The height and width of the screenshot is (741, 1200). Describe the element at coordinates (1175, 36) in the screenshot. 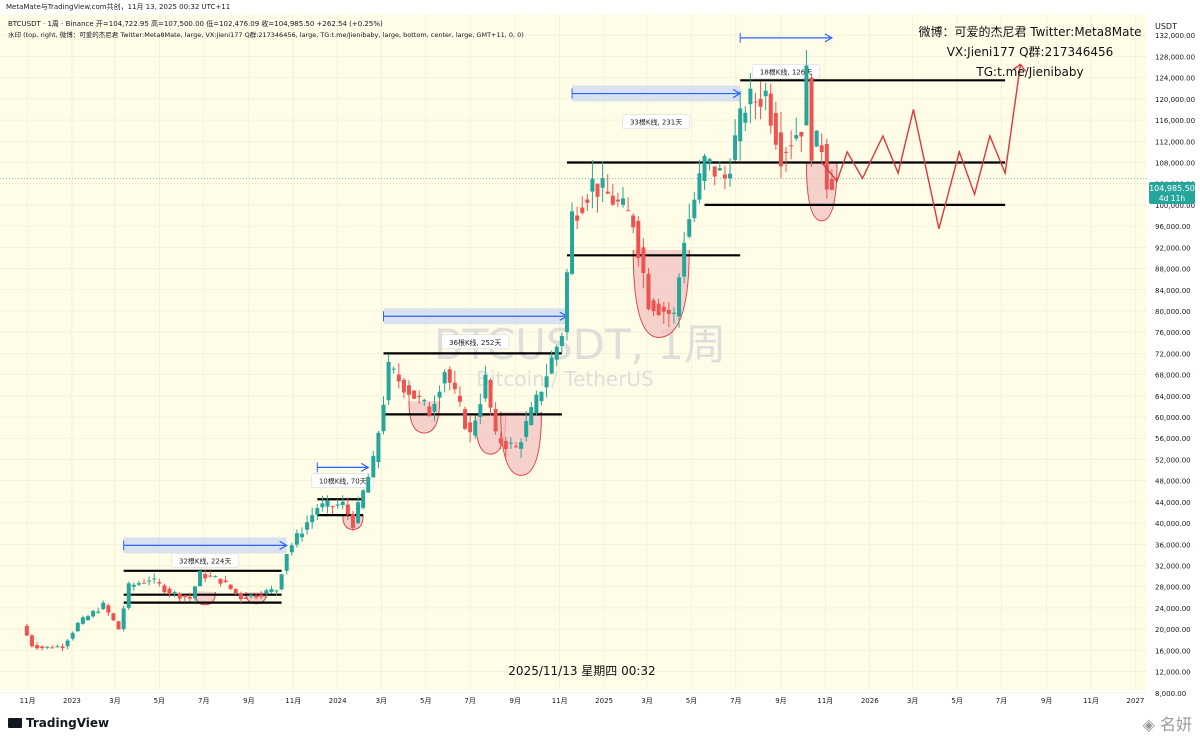

I see `price-tick-label: 132,000.00` at that location.